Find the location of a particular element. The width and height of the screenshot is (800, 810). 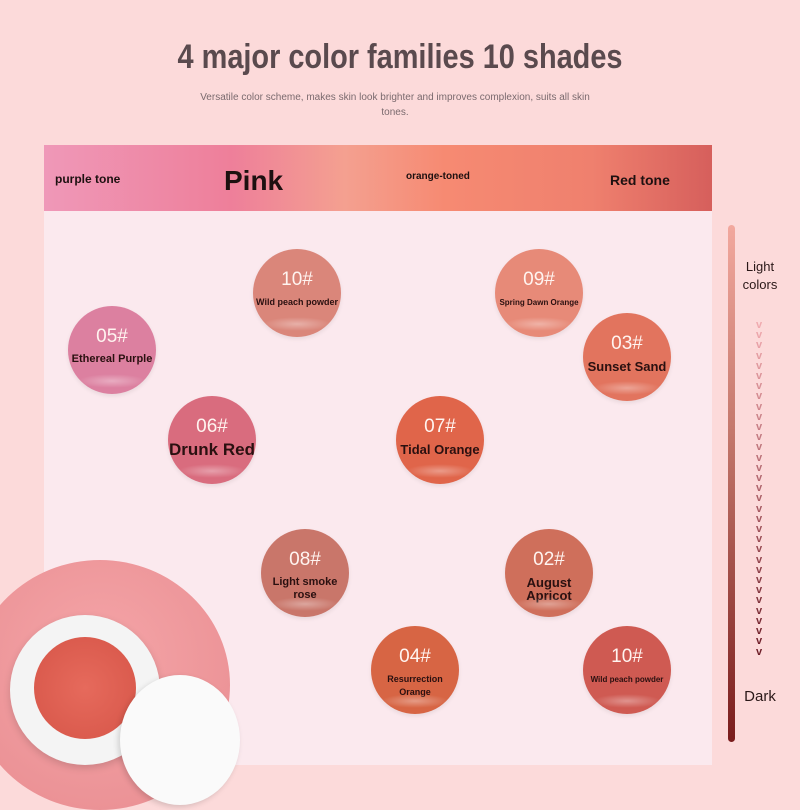

scale-light-label: Light colors is located at coordinates (760, 275).